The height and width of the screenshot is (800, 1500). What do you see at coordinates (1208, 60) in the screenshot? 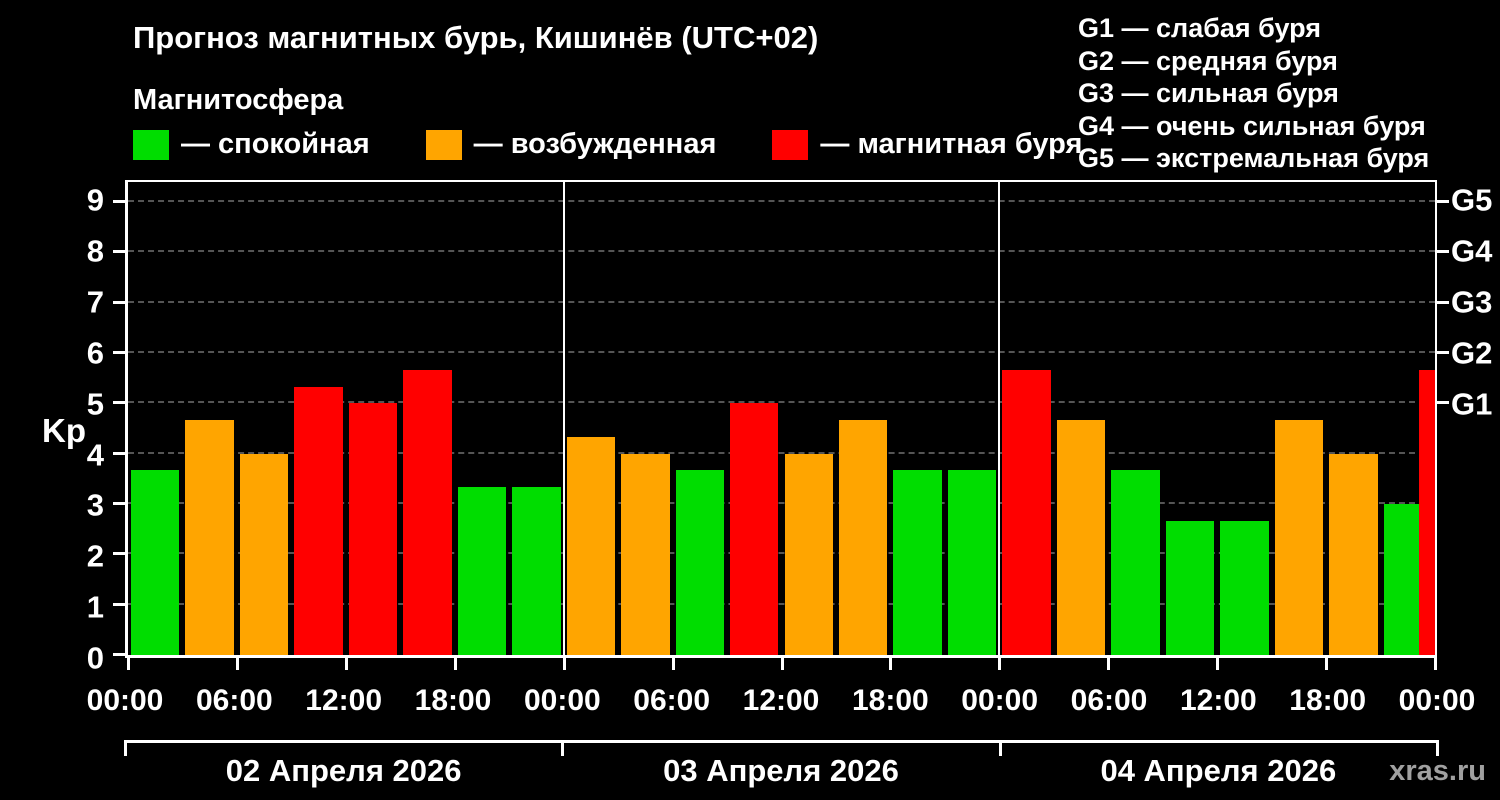
I see `g-legend-line-g2: G2 — средняя буря` at bounding box center [1208, 60].